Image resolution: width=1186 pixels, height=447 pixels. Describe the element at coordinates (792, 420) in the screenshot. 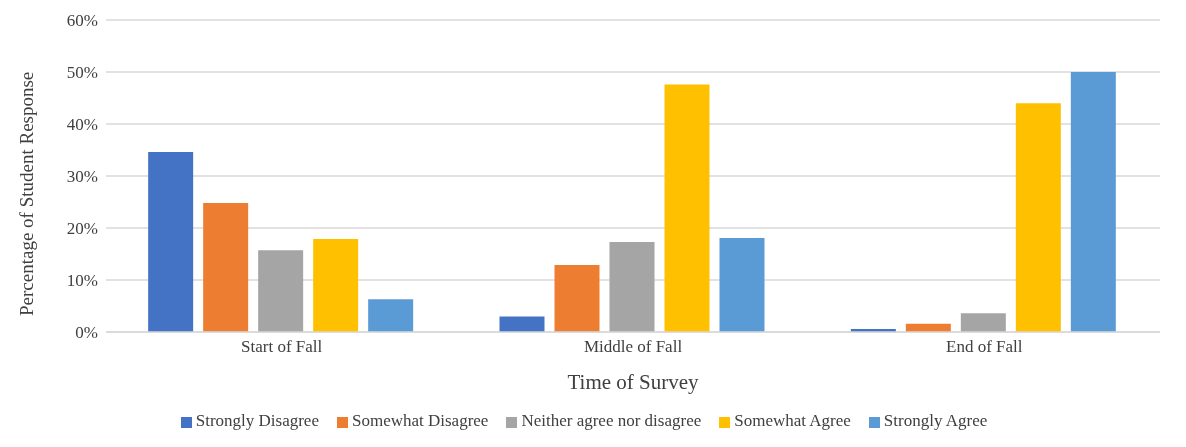

I see `legend-label: Somewhat Agree` at that location.